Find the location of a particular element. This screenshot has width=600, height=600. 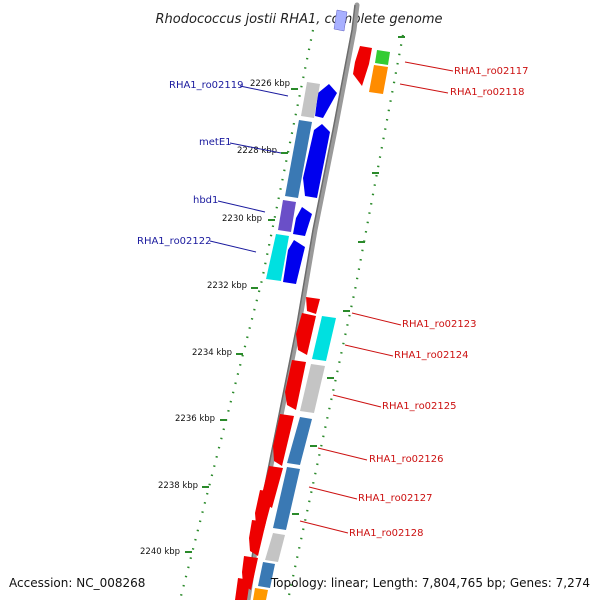

gene-label: RHA1_ro02118 is located at coordinates (487, 92).